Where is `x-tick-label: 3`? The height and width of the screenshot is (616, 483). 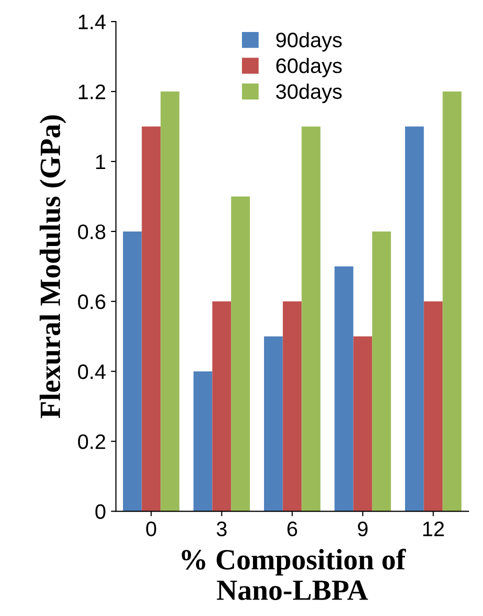 x-tick-label: 3 is located at coordinates (221, 529).